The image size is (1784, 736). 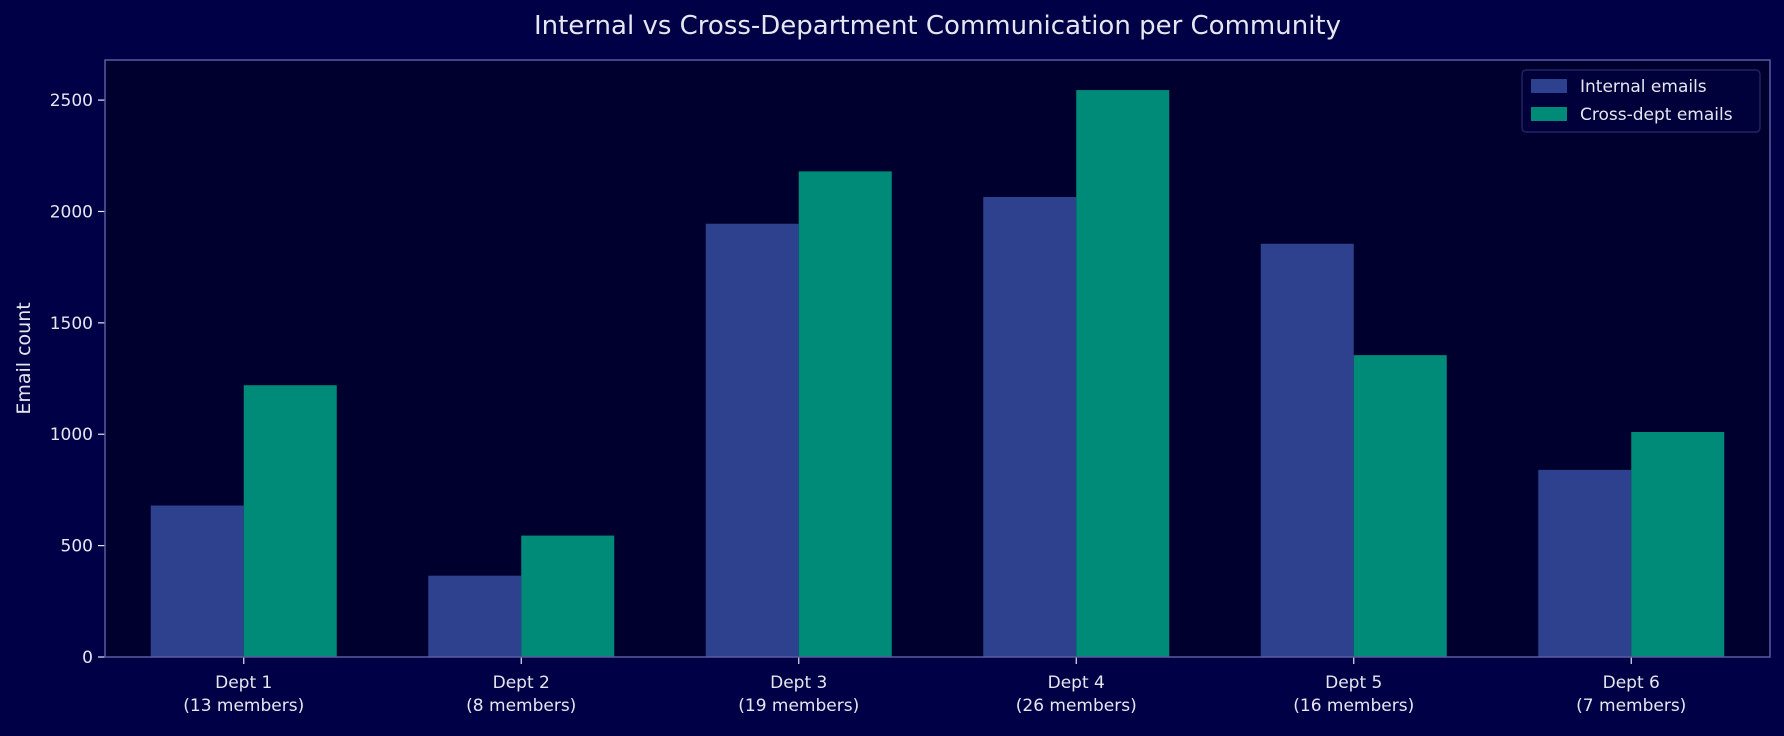 What do you see at coordinates (1549, 86) in the screenshot?
I see `legend-swatch-internal` at bounding box center [1549, 86].